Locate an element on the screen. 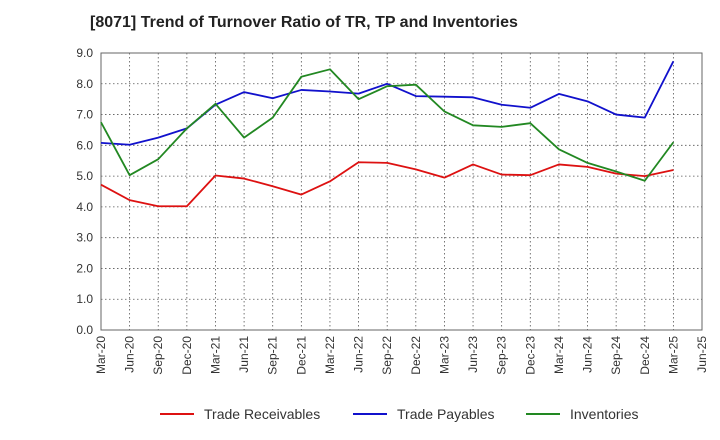 The width and height of the screenshot is (720, 440). y-tick-label: 1.0 is located at coordinates (84, 299).